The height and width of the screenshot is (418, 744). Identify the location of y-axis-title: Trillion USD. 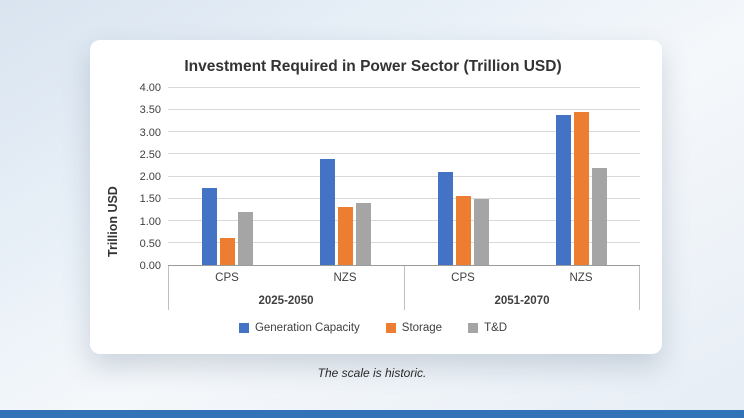
(113, 222).